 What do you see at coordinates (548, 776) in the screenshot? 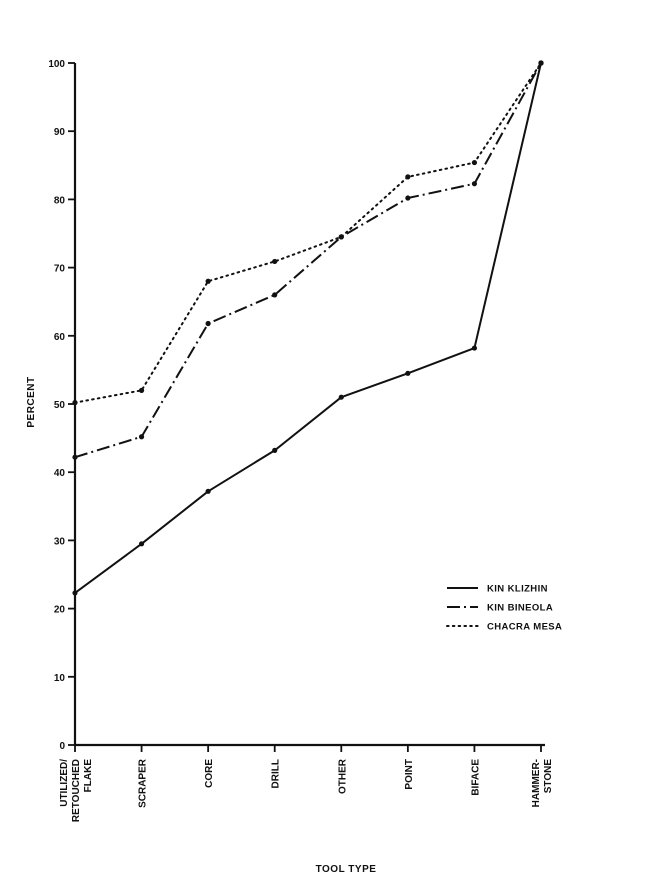
I see `x-tick-label-line: STONE` at bounding box center [548, 776].